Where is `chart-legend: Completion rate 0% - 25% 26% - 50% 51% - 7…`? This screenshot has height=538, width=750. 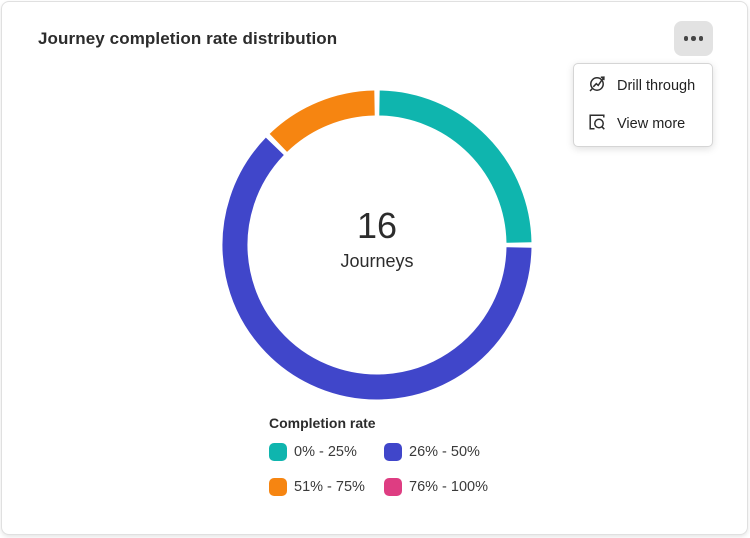 chart-legend: Completion rate 0% - 25% 26% - 50% 51% - 7… is located at coordinates (384, 455).